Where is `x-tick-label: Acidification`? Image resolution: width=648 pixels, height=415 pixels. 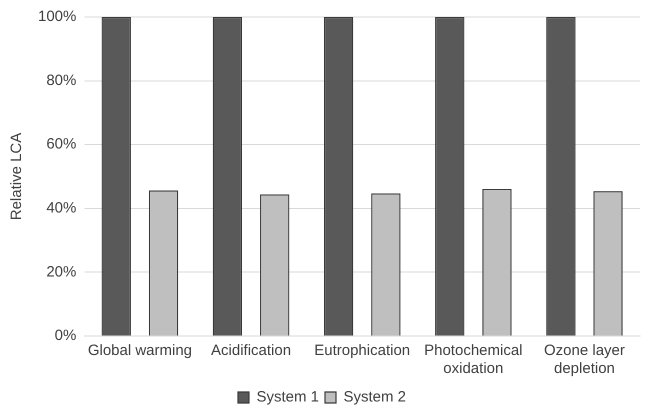 x-tick-label: Acidification is located at coordinates (251, 351).